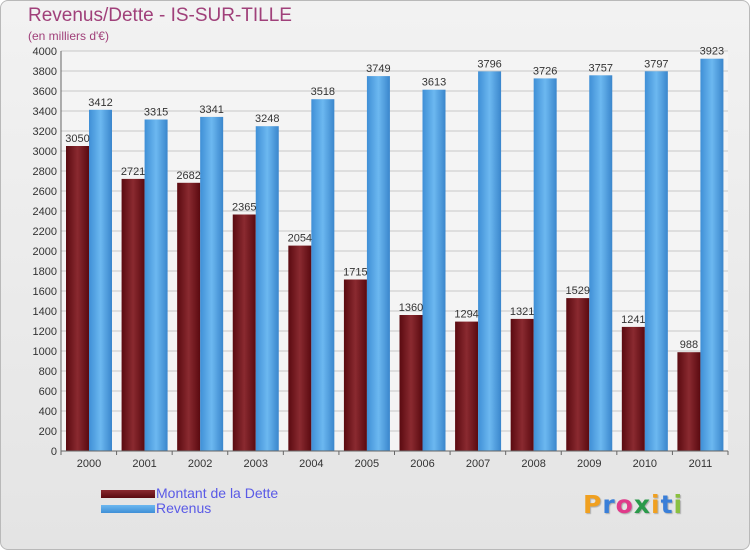  I want to click on legend-label-dette: Montant de la Dette, so click(217, 493).